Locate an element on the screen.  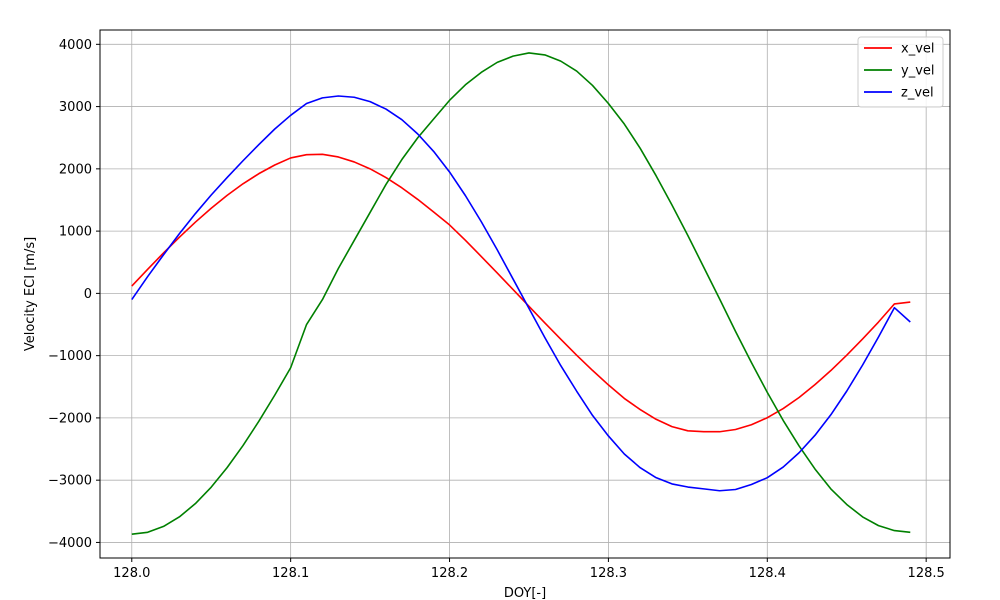
legend: x_vel y_vel z_vel is located at coordinates (900, 72).